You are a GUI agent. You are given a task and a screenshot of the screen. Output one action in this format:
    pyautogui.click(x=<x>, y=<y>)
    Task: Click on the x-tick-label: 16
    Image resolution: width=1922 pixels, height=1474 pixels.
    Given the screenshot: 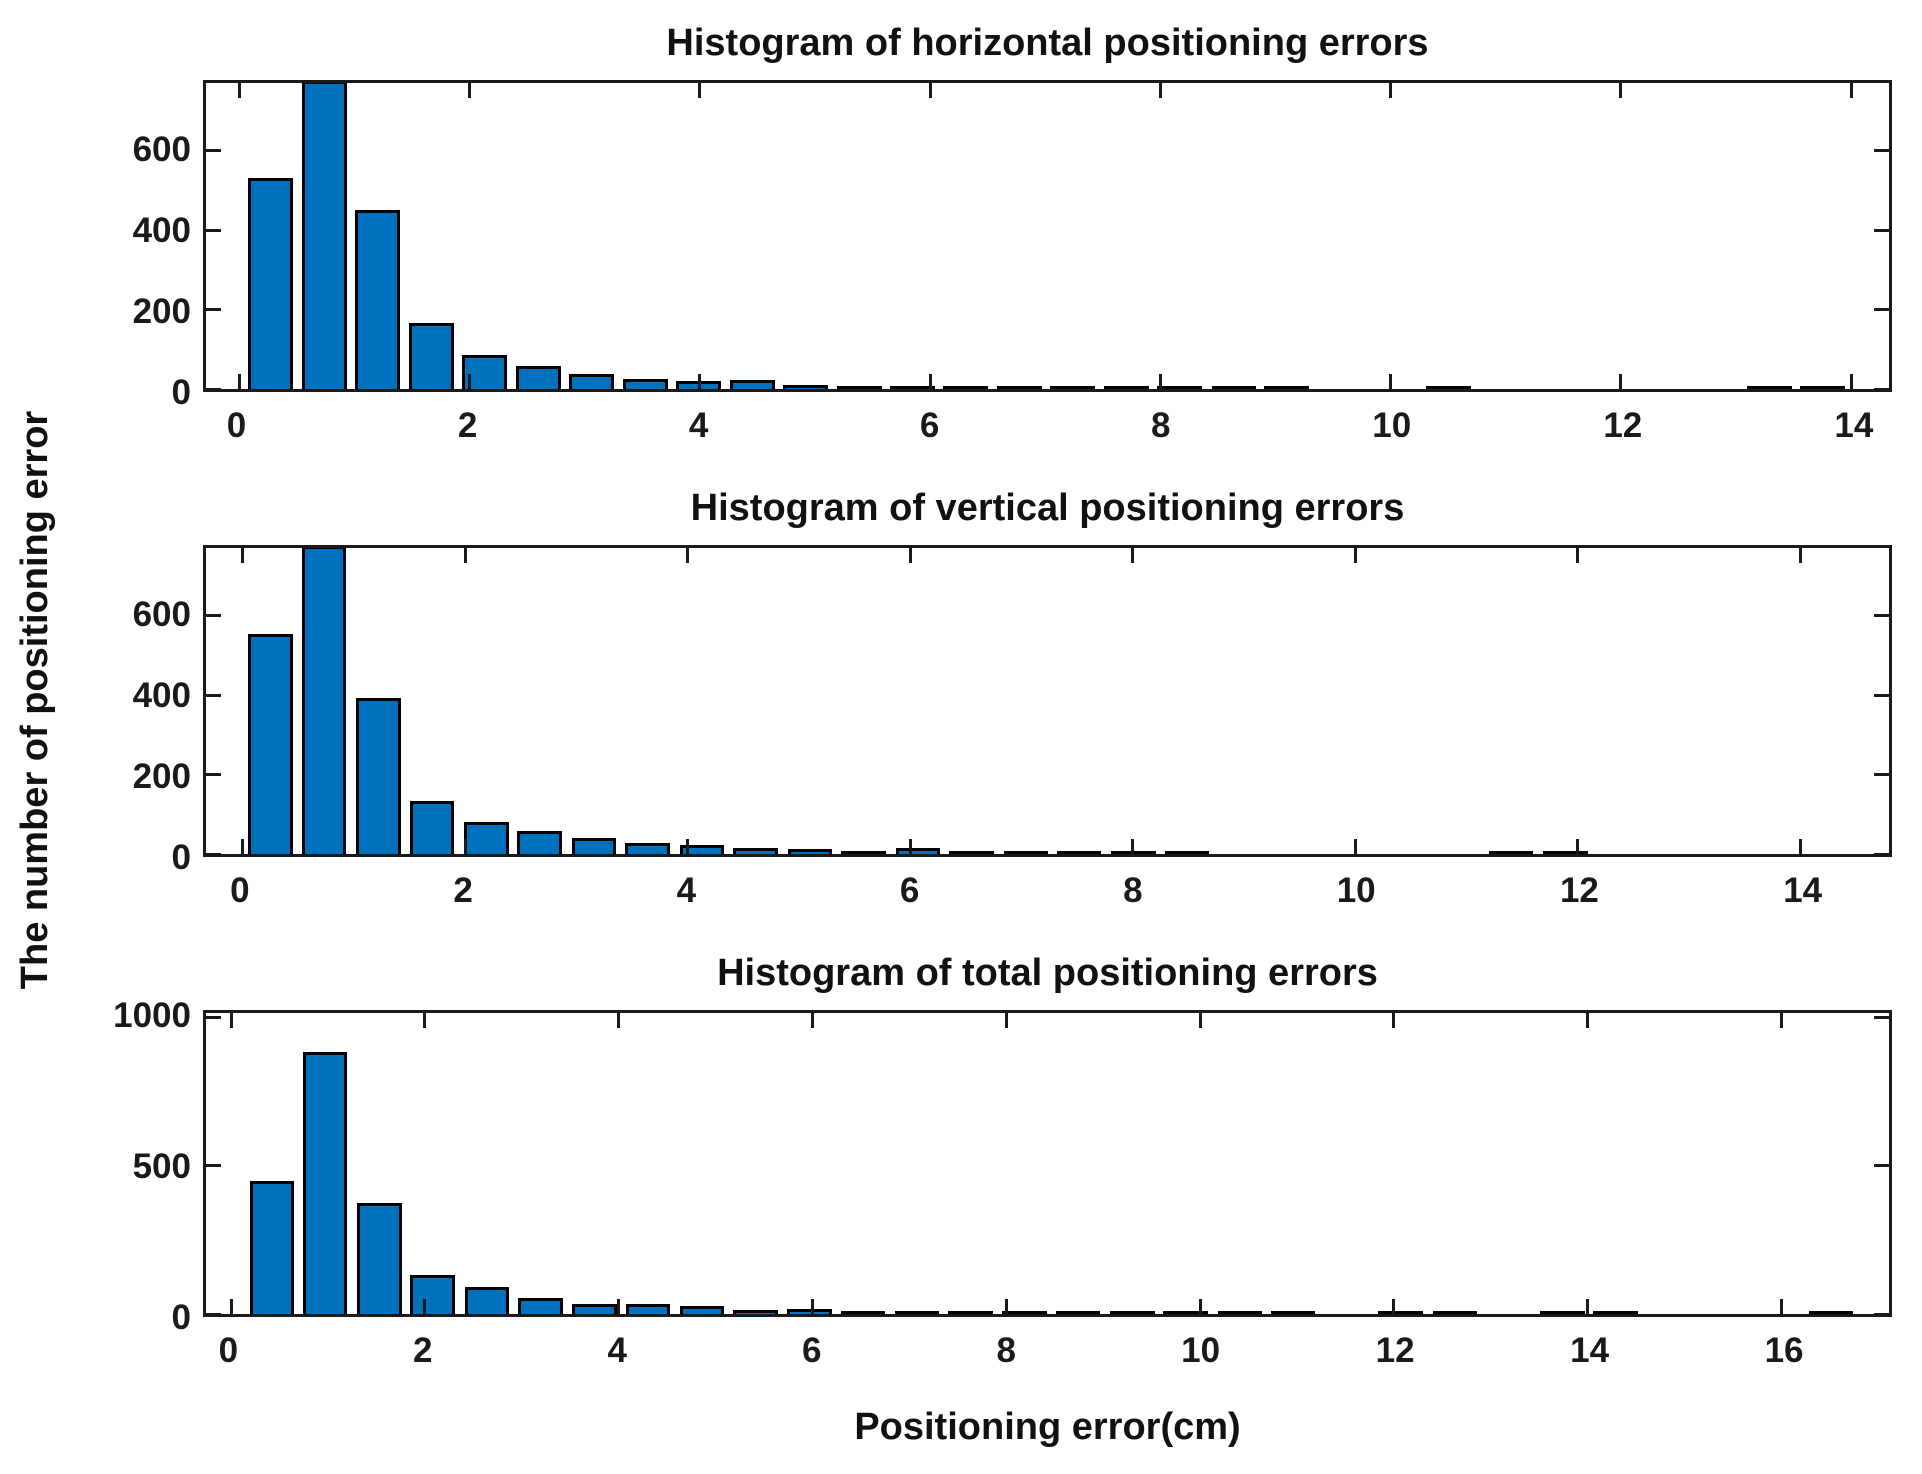 What is the action you would take?
    pyautogui.click(x=1784, y=1350)
    